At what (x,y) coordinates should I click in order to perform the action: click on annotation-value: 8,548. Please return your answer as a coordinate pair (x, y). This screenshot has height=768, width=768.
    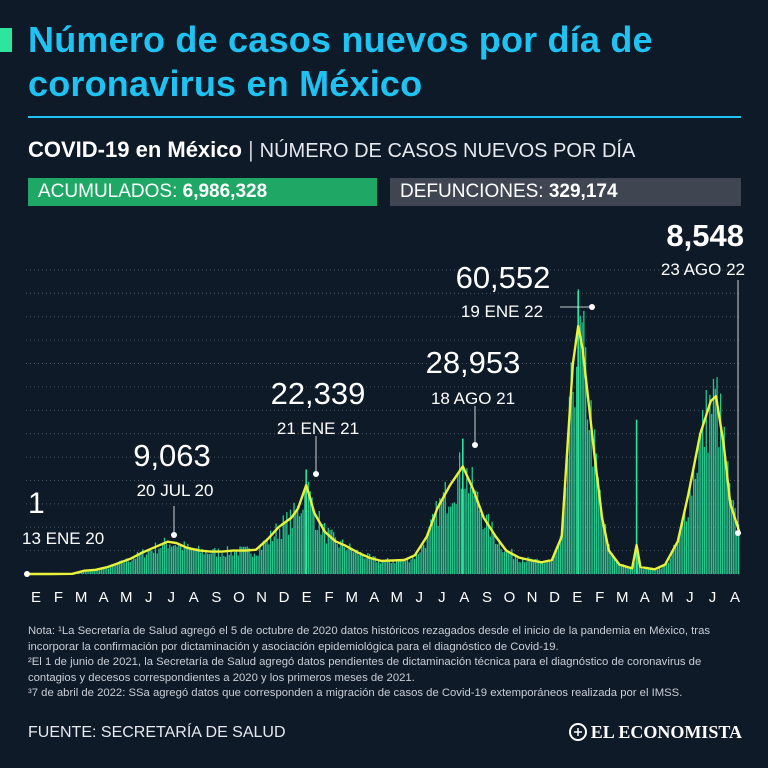
    Looking at the image, I should click on (705, 235).